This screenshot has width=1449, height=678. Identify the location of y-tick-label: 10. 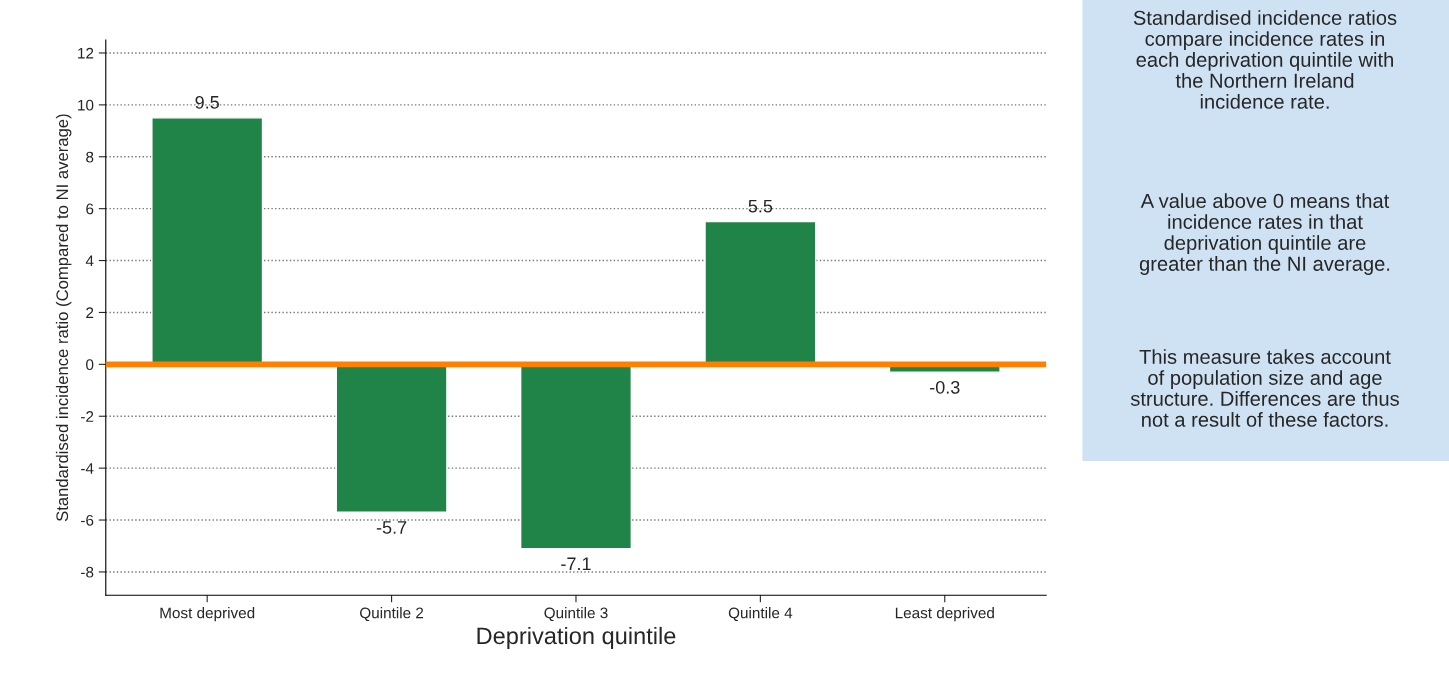
(86, 105).